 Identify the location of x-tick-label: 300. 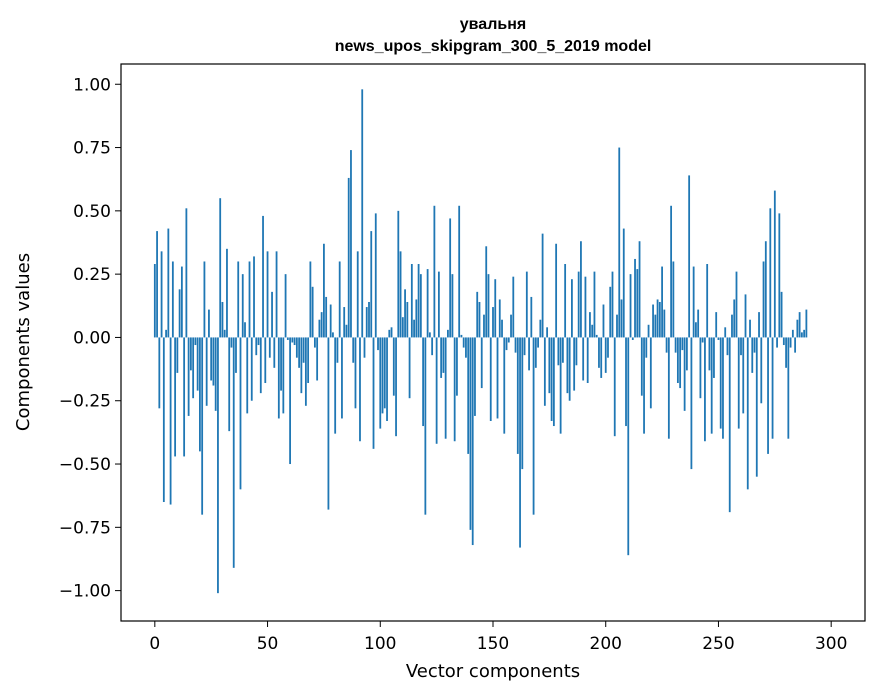
(831, 644).